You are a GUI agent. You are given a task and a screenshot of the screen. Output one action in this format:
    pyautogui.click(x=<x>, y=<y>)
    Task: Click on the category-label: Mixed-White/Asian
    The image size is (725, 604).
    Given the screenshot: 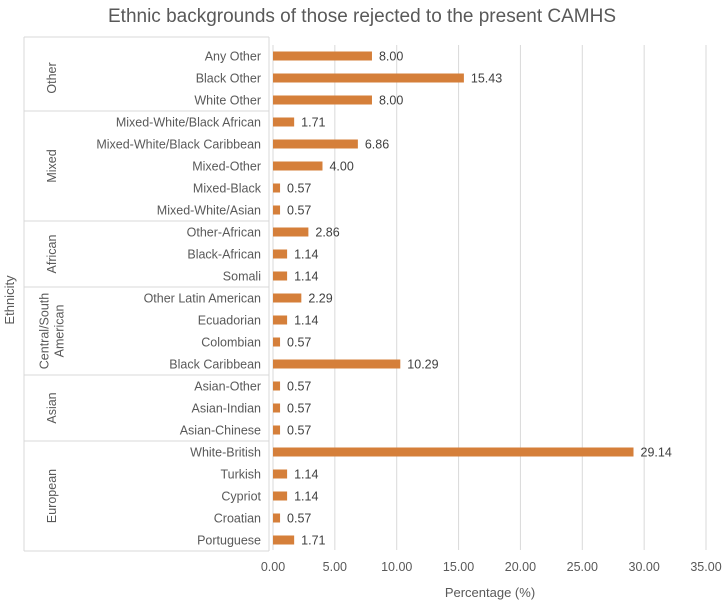 What is the action you would take?
    pyautogui.click(x=209, y=211)
    